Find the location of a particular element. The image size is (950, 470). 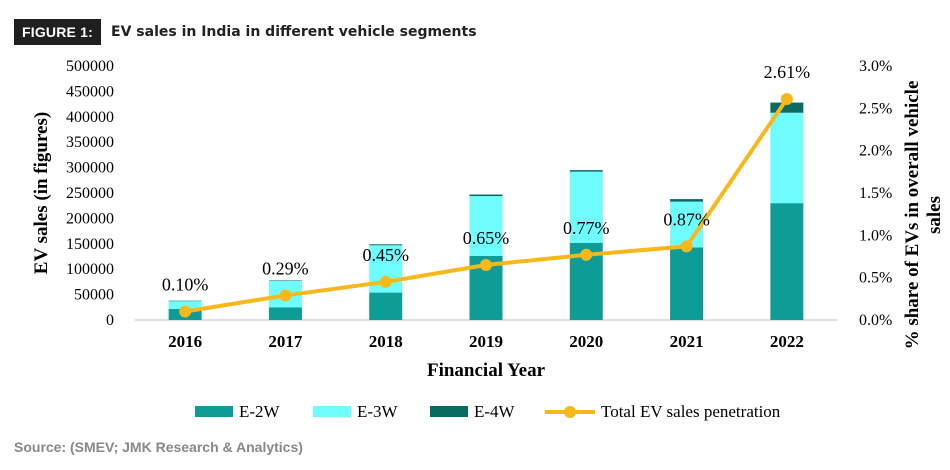

y-tick-label: 400000 is located at coordinates (90, 117).